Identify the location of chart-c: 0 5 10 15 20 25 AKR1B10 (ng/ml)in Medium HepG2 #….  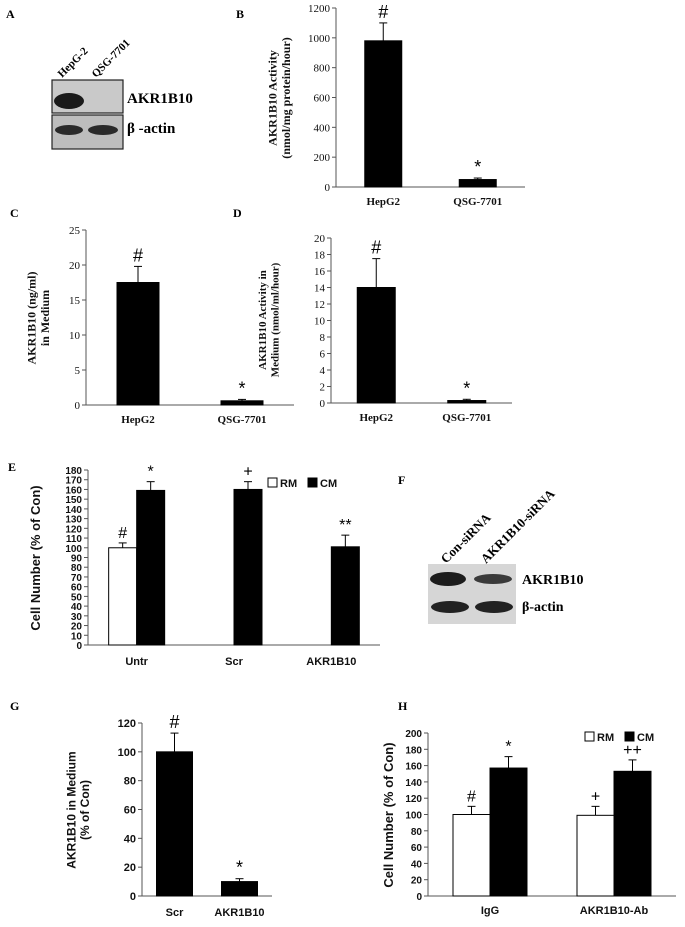
(159, 325).